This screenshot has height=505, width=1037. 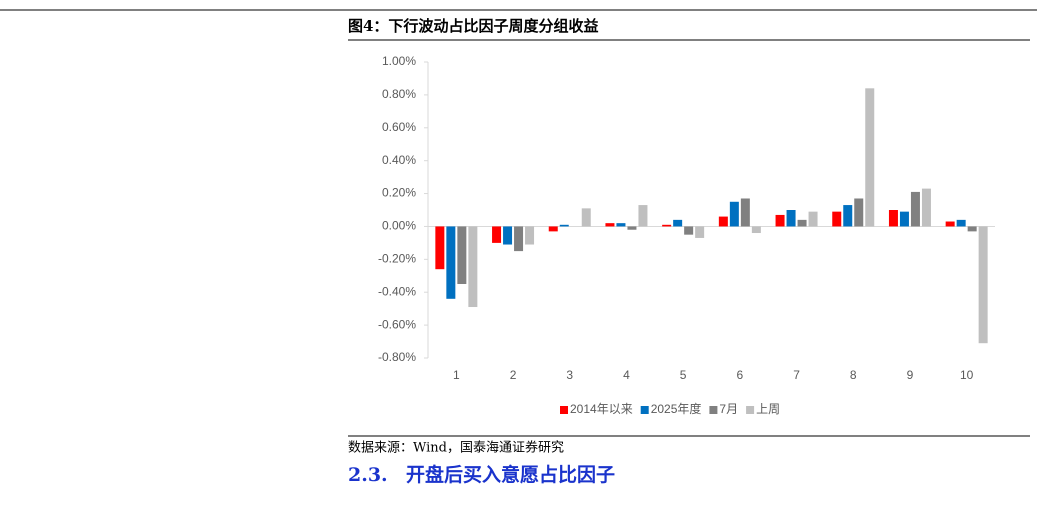 What do you see at coordinates (626, 375) in the screenshot?
I see `x-tick-label: 4` at bounding box center [626, 375].